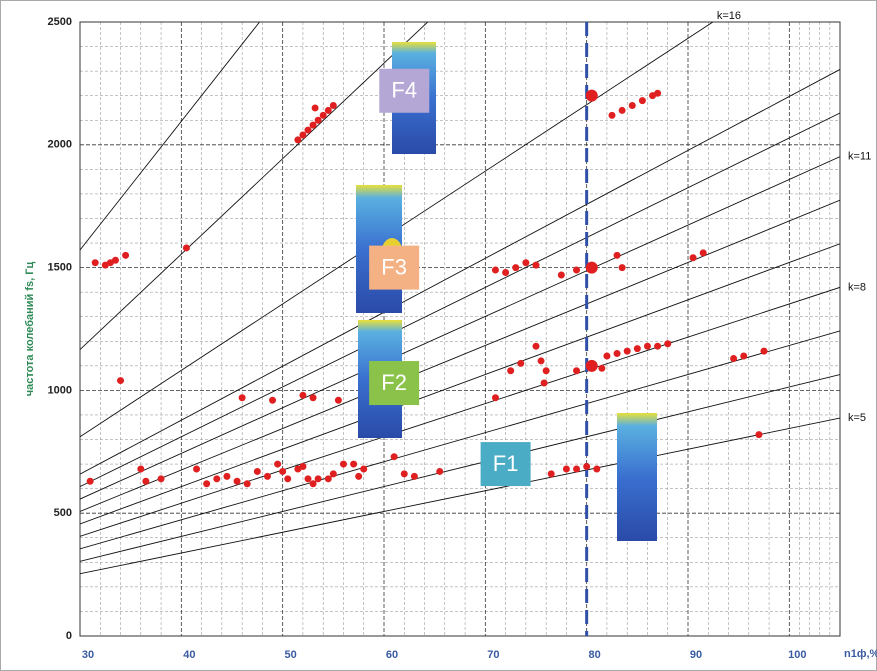  I want to click on mode-label: F2, so click(394, 382).